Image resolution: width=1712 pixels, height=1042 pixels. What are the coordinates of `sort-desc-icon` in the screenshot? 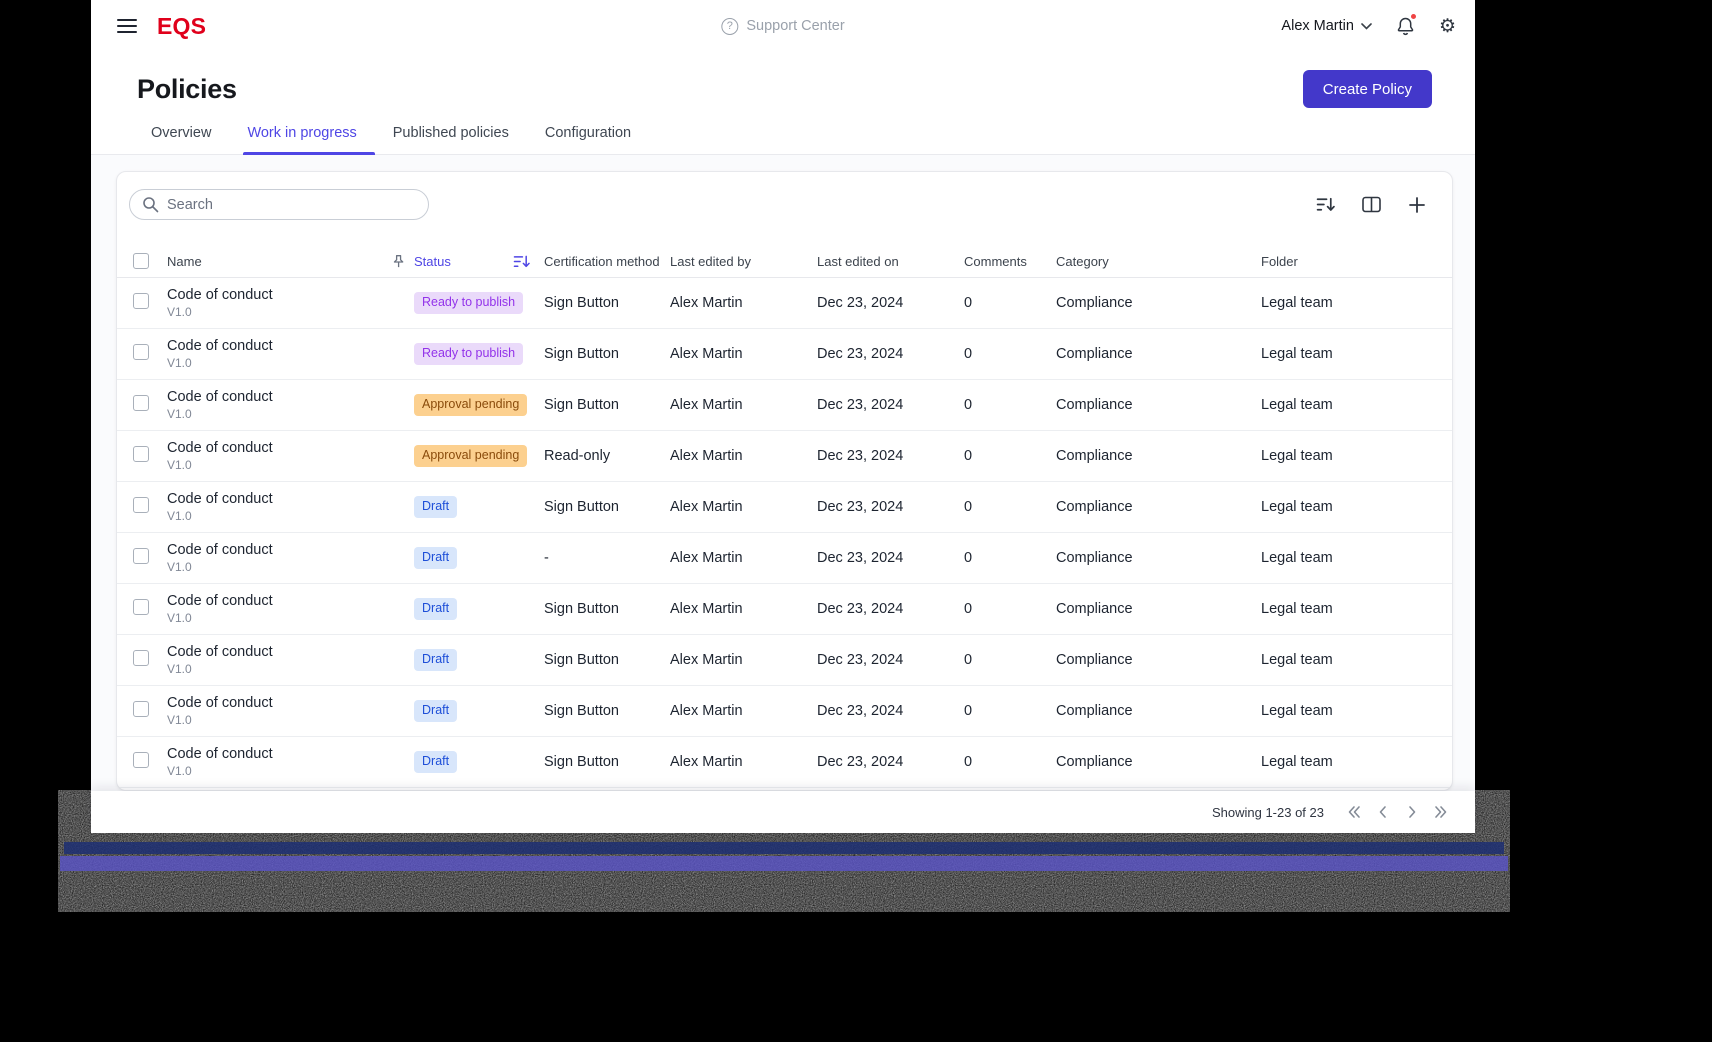 It's located at (521, 261).